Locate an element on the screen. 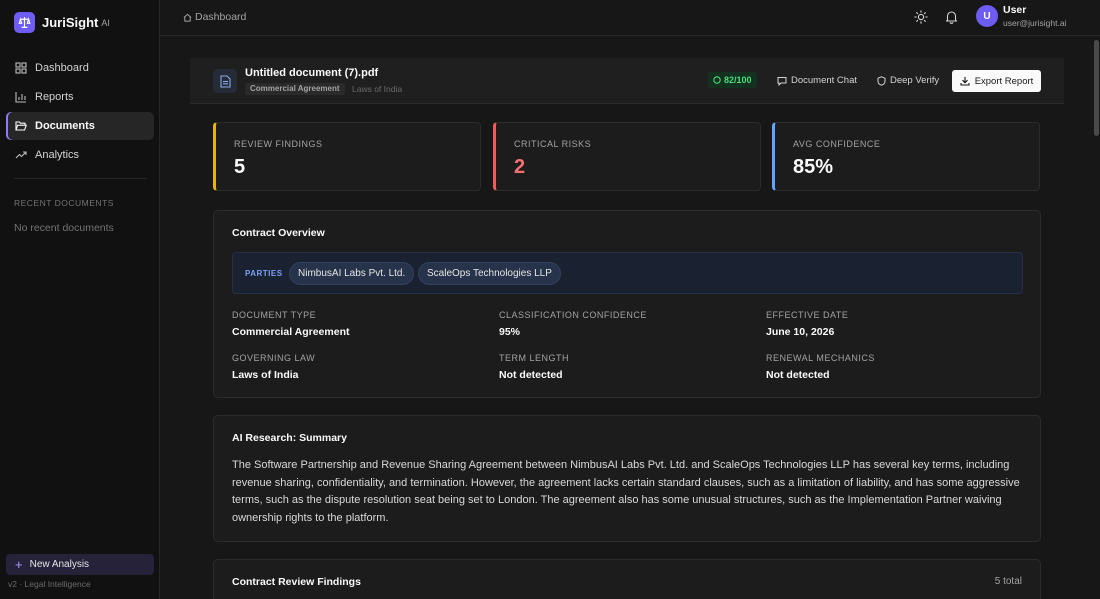 The image size is (1100, 599). bar-chart-icon is located at coordinates (20, 97).